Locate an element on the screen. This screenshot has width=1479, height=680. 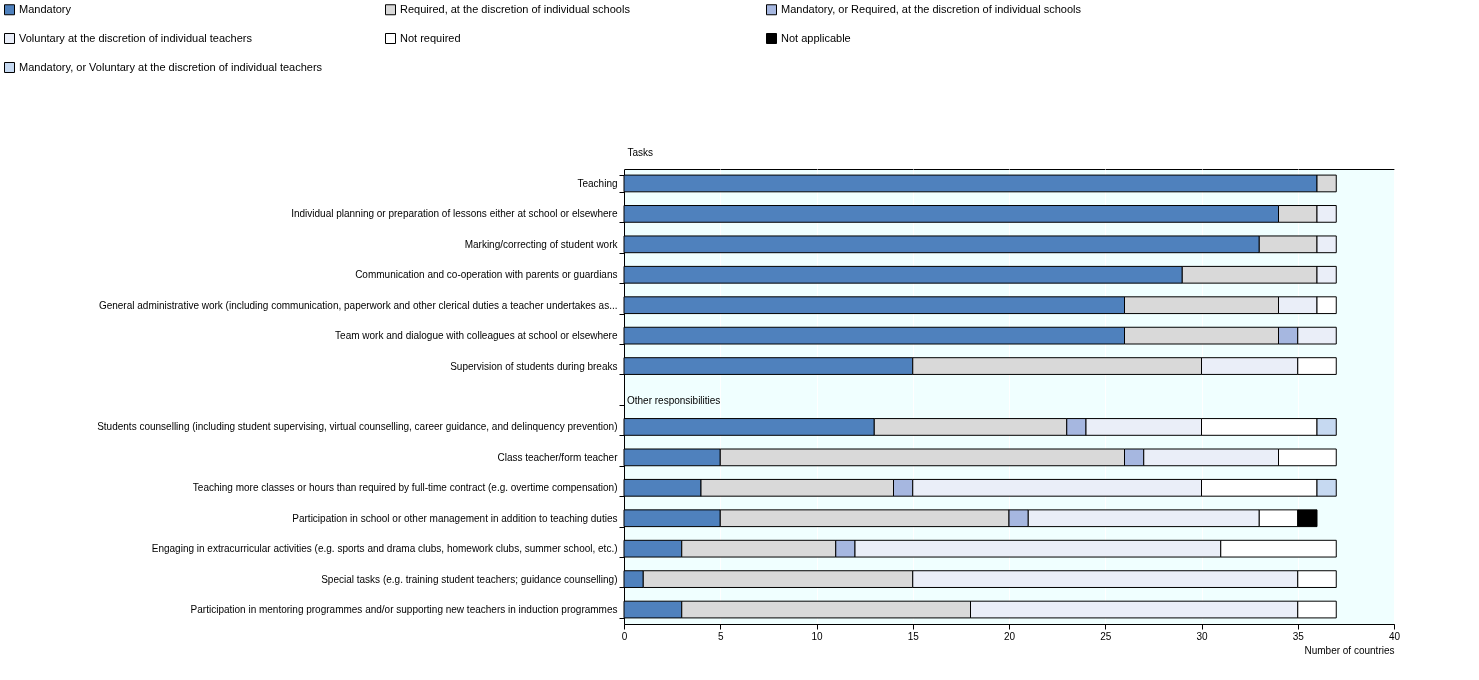
y-tick-label: Special tasks (e.g. training student teachers; guidance counselling) is located at coordinates (469, 579).